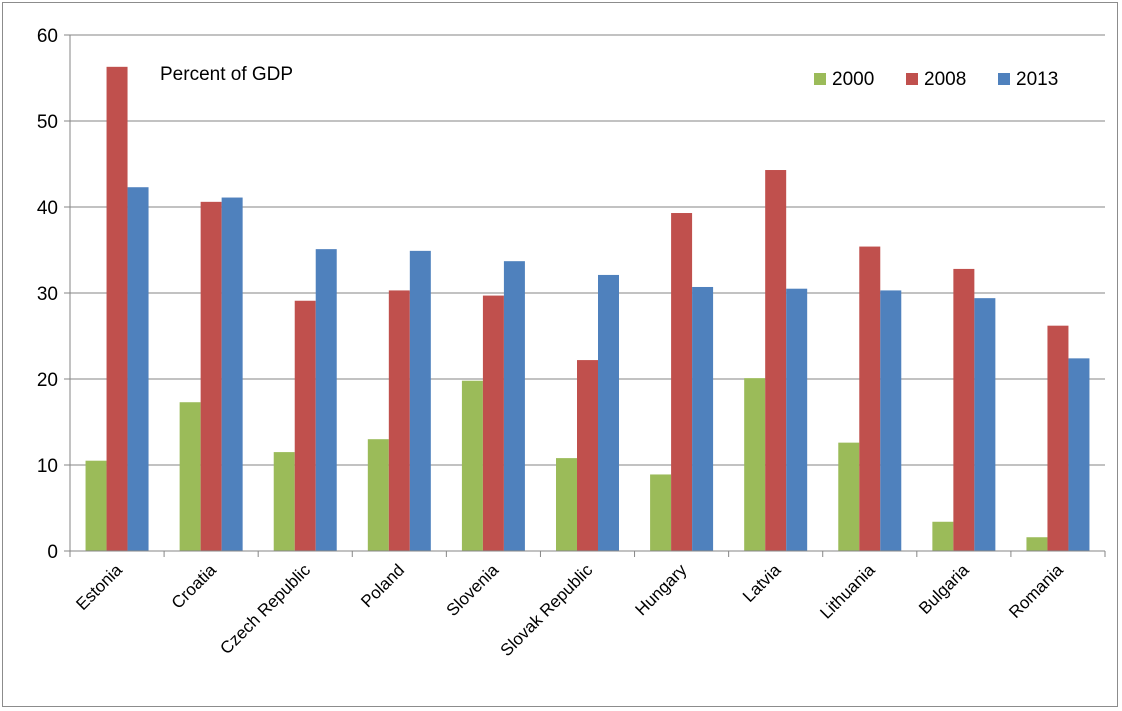 The height and width of the screenshot is (711, 1122). What do you see at coordinates (138, 369) in the screenshot?
I see `bar-2013-estonia` at bounding box center [138, 369].